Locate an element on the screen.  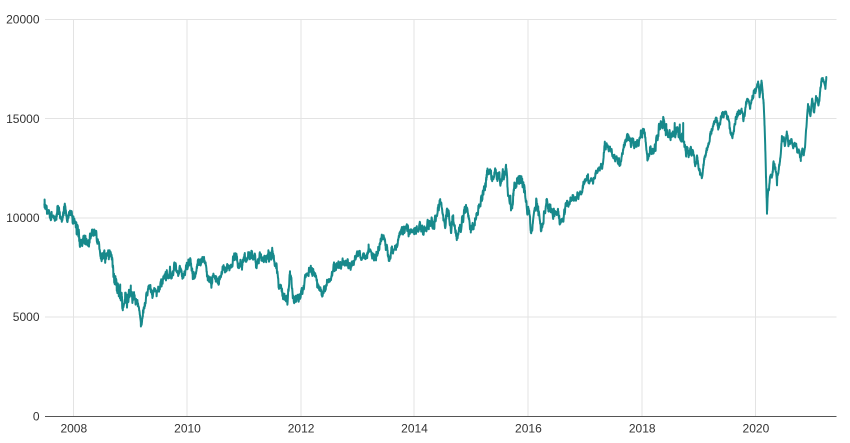
svg-text: 2014 is located at coordinates (414, 429).